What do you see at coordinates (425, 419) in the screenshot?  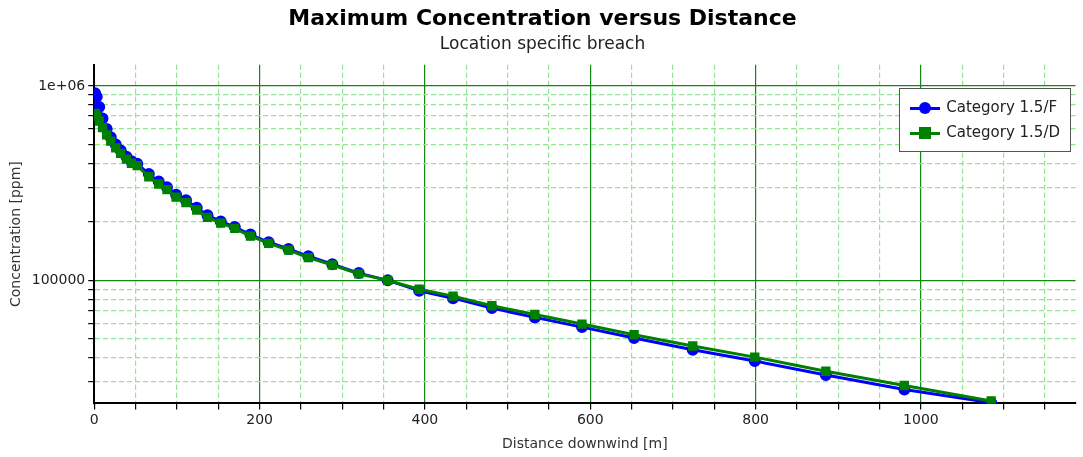 I see `x-tick-label: 400` at bounding box center [425, 419].